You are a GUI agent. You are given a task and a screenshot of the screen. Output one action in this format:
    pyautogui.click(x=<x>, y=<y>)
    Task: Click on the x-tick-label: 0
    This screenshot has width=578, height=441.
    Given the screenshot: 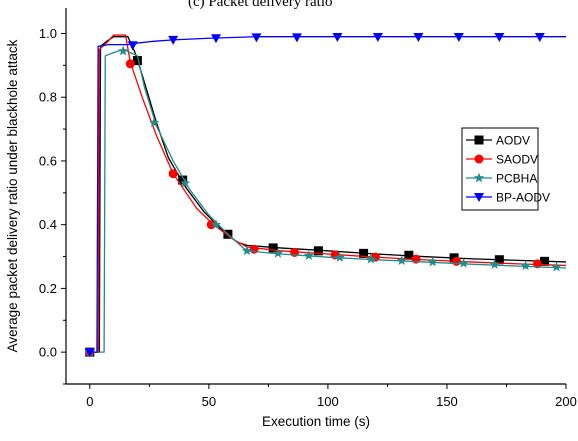 What is the action you would take?
    pyautogui.click(x=89, y=401)
    